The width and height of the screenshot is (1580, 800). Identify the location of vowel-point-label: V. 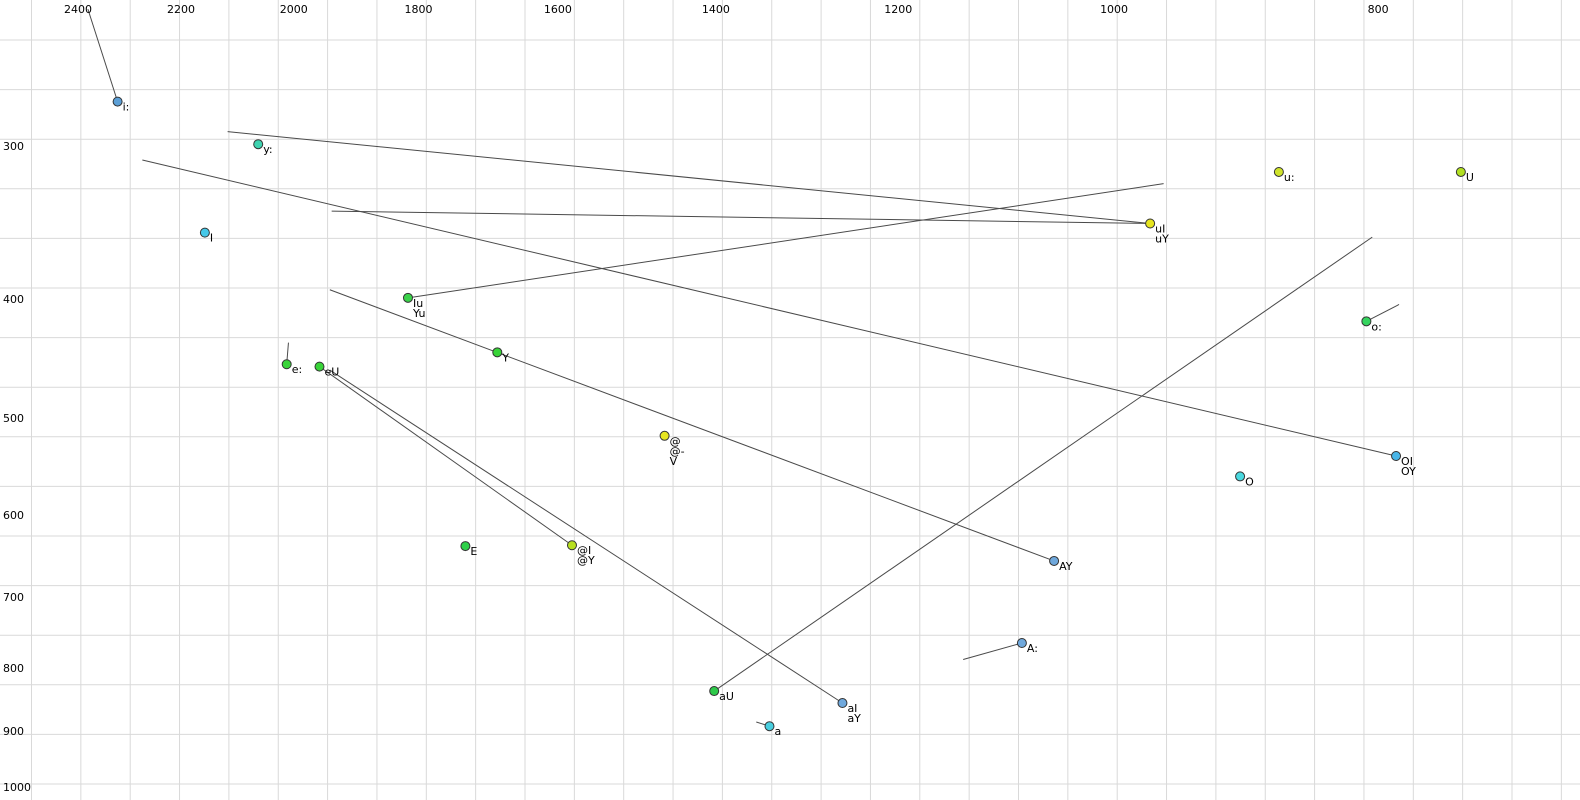
(674, 461).